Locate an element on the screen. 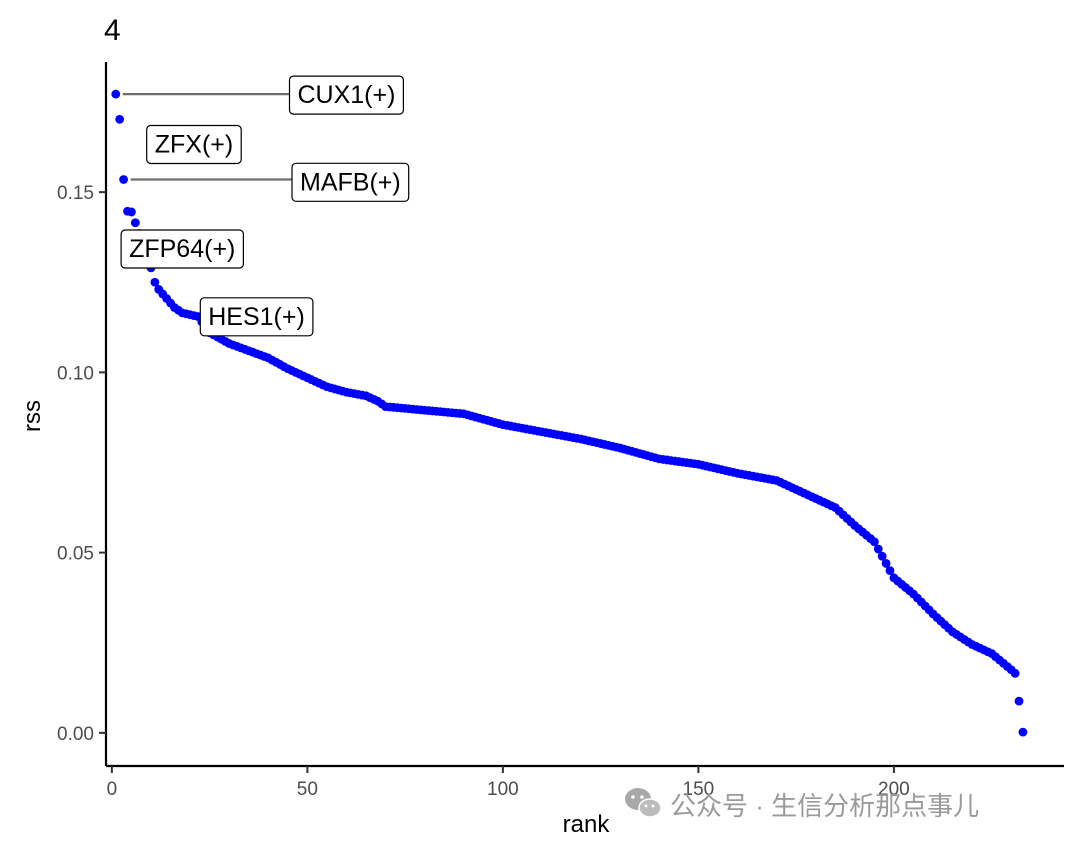 The image size is (1080, 854). label-text: HES1(+) is located at coordinates (256, 317).